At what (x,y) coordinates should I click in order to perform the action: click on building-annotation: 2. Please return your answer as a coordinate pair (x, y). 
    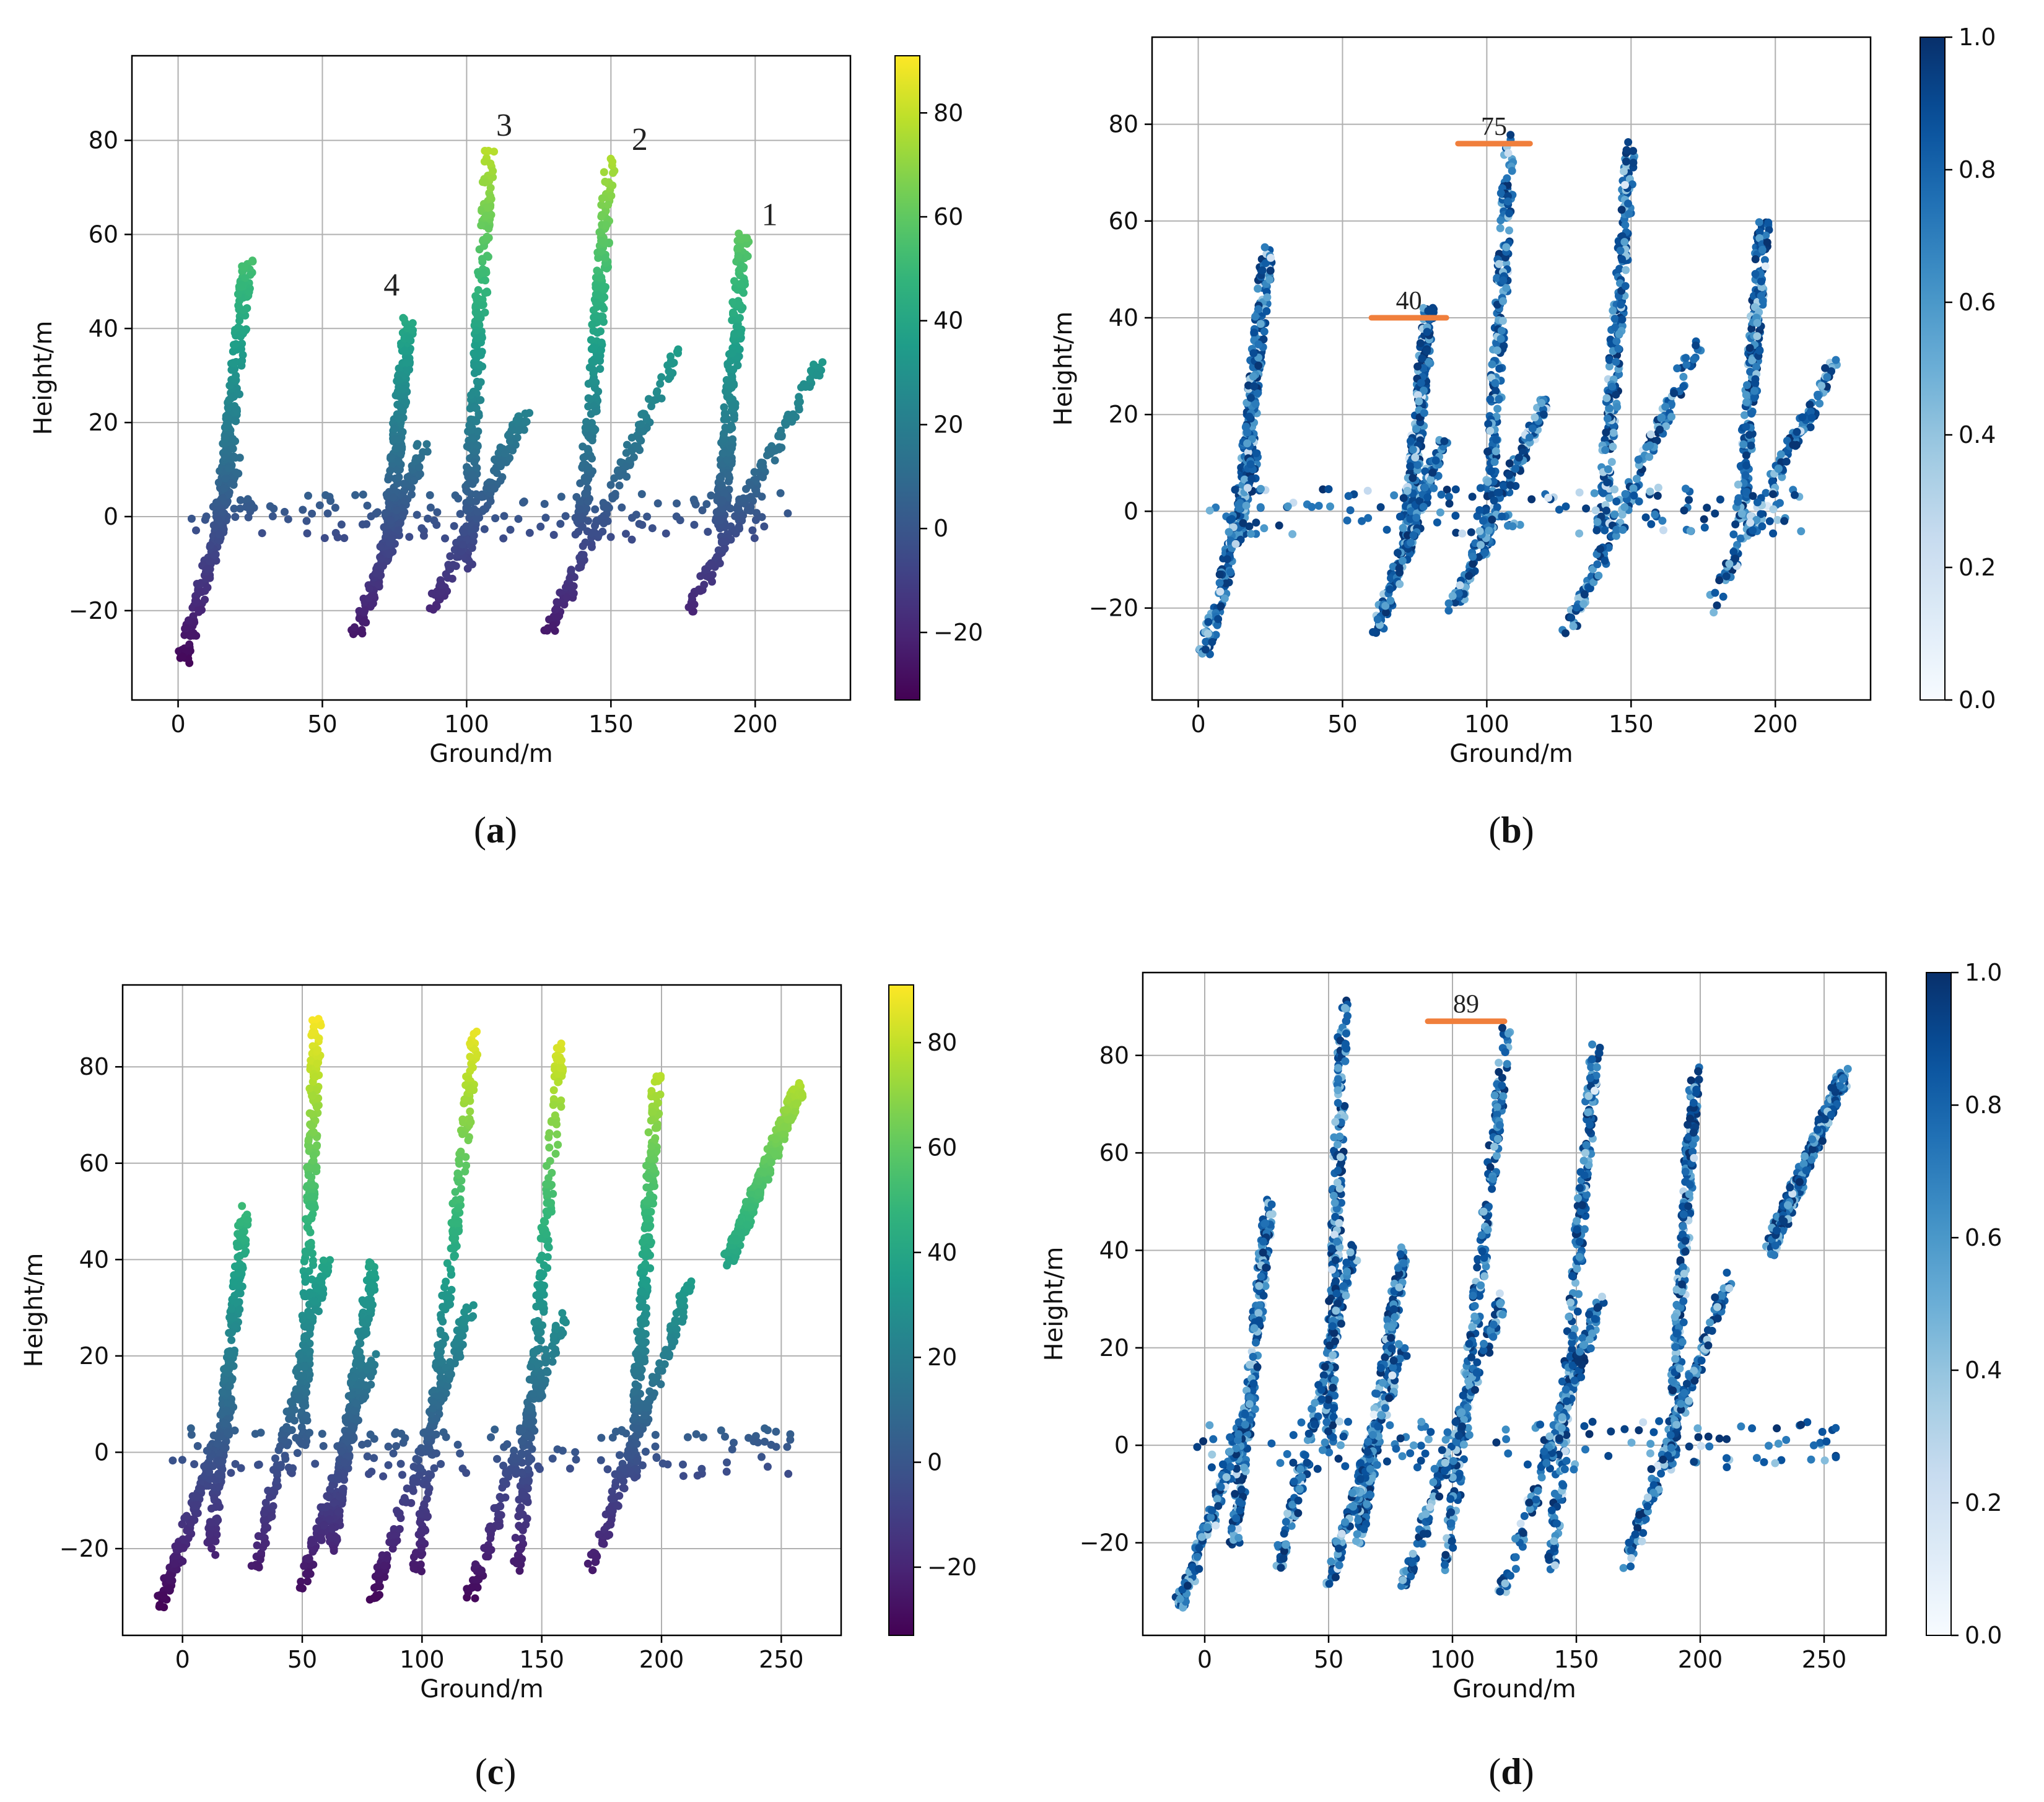
    Looking at the image, I should click on (640, 139).